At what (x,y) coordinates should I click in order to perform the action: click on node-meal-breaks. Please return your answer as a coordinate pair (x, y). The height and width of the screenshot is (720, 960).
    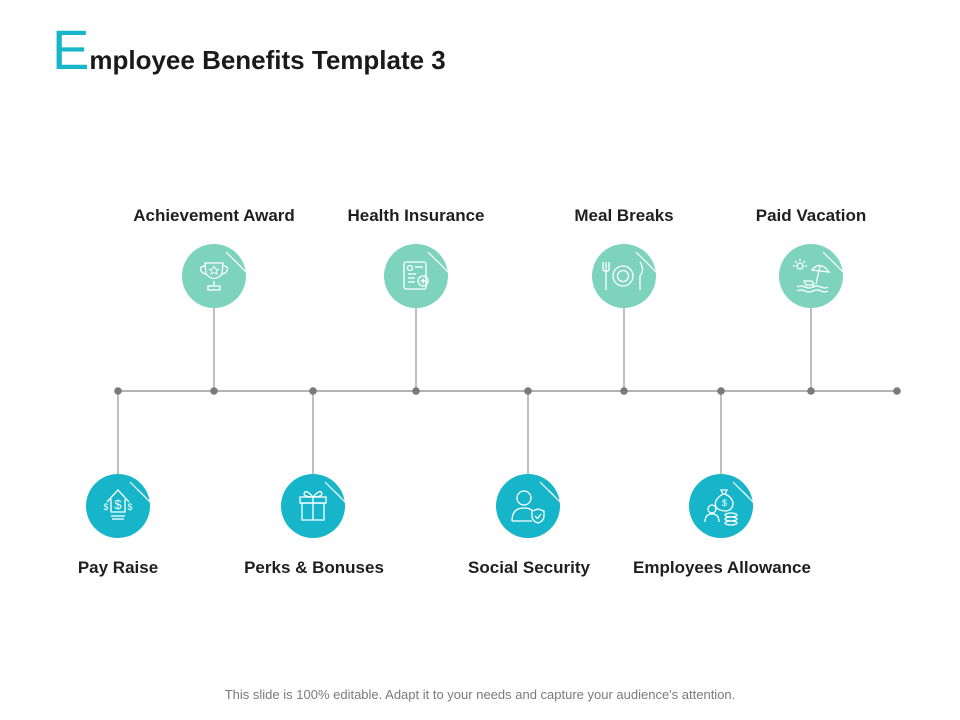
    Looking at the image, I should click on (624, 276).